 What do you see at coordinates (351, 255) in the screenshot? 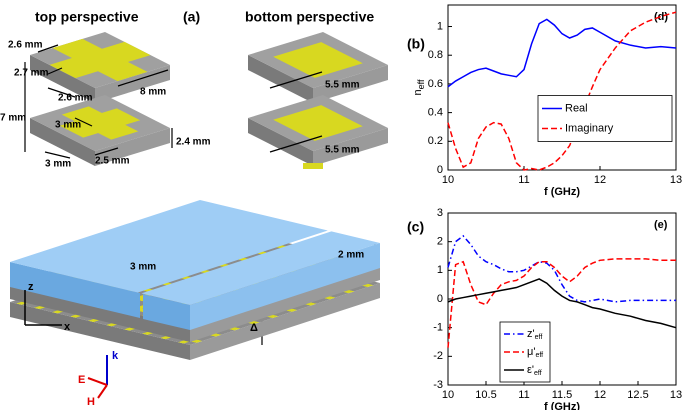
I see `dimension-label: 2 mm` at bounding box center [351, 255].